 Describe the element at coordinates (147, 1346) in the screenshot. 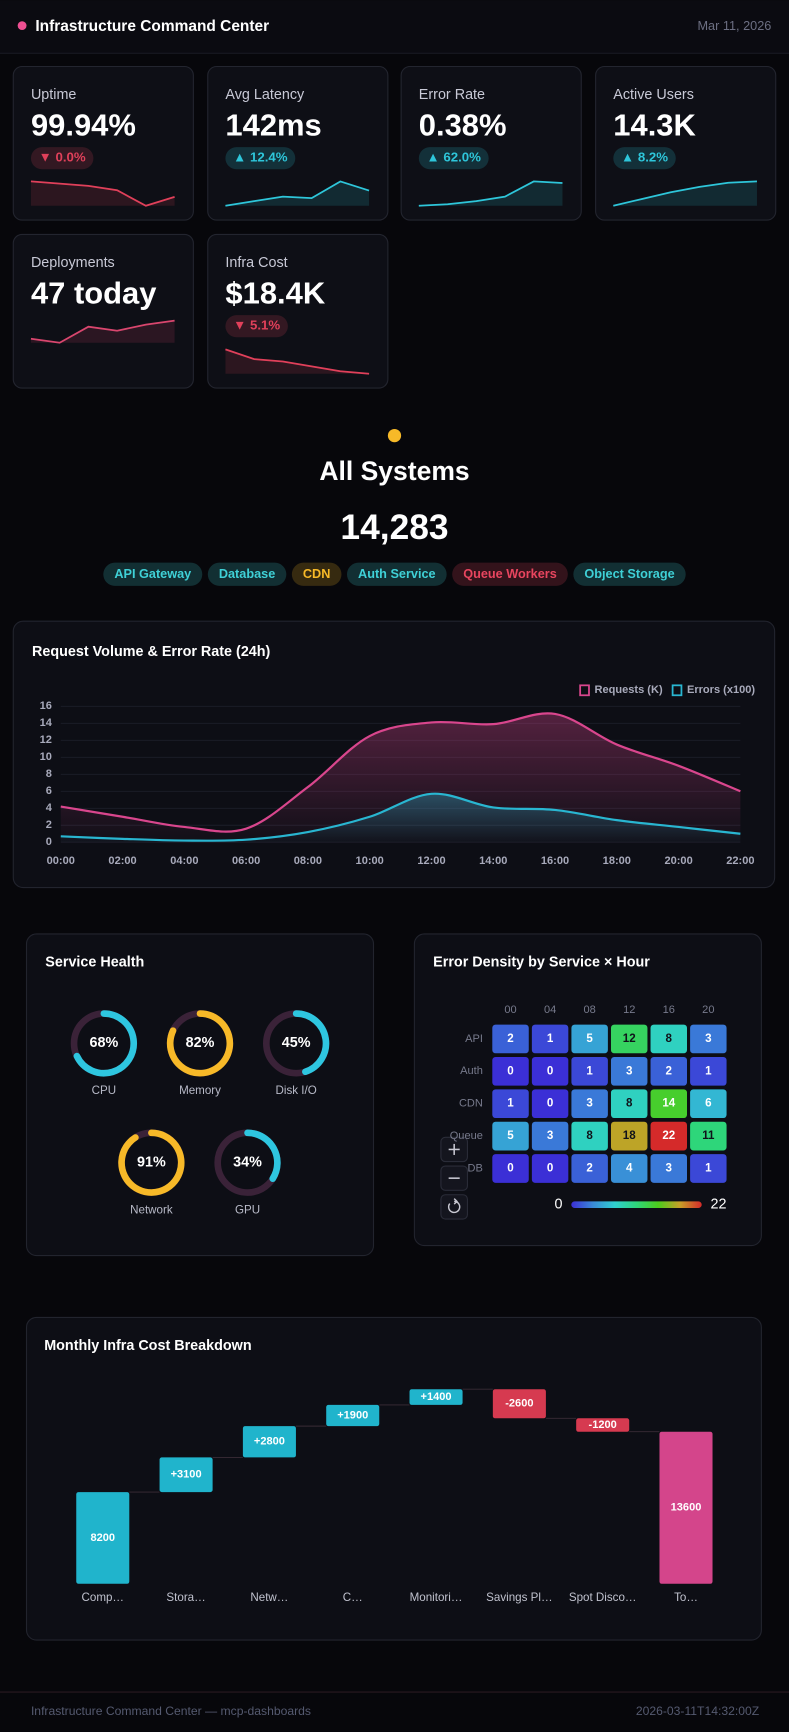

I see `chart-title: Monthly Infra Cost Breakdown` at that location.